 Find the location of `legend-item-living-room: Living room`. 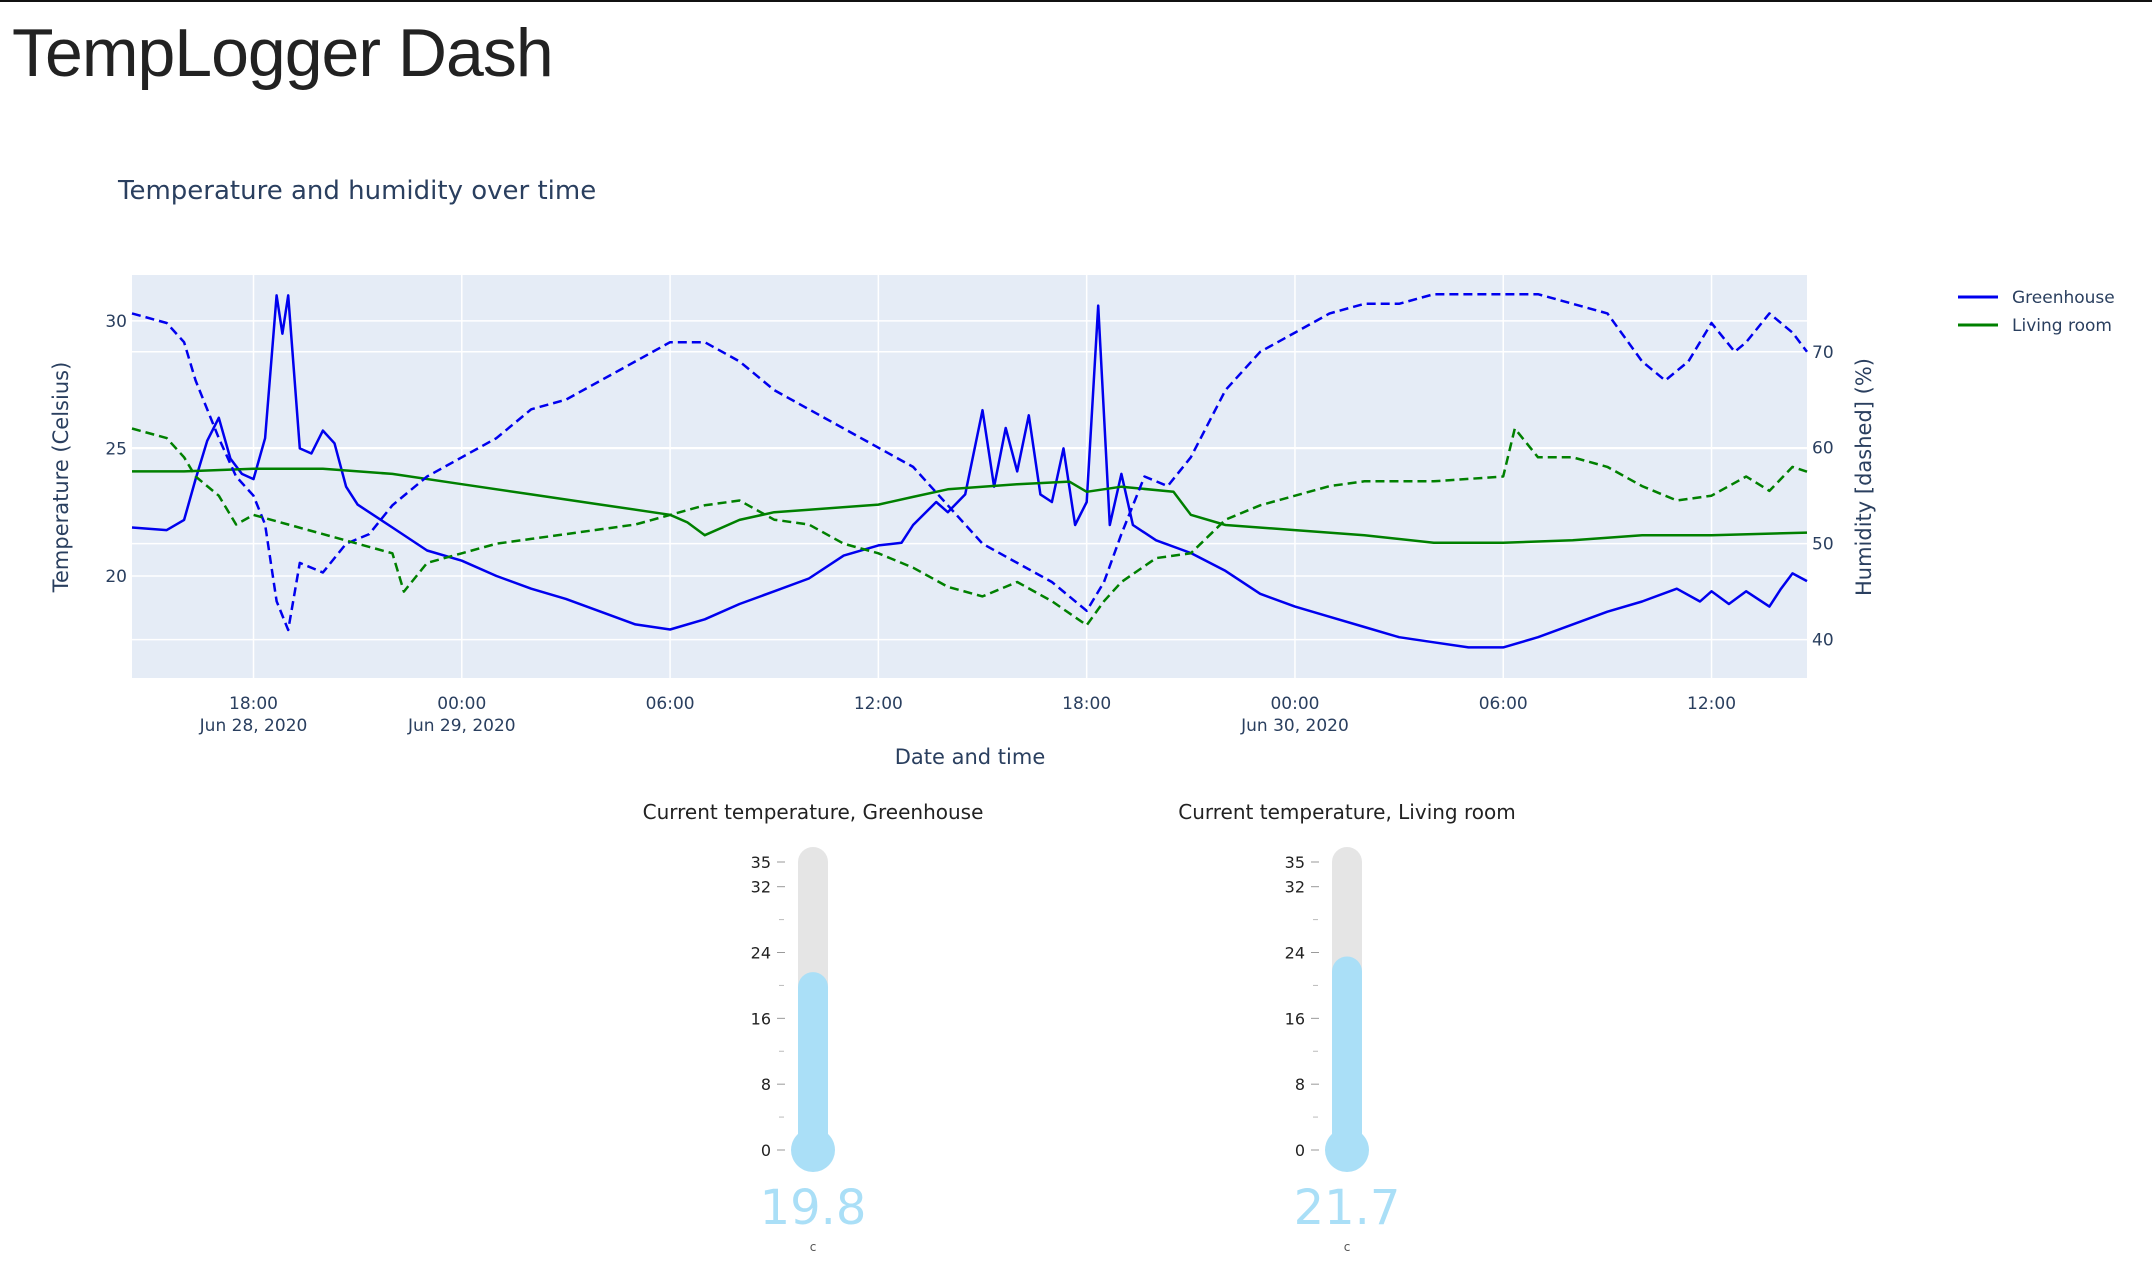

legend-item-living-room: Living room is located at coordinates (2035, 326).